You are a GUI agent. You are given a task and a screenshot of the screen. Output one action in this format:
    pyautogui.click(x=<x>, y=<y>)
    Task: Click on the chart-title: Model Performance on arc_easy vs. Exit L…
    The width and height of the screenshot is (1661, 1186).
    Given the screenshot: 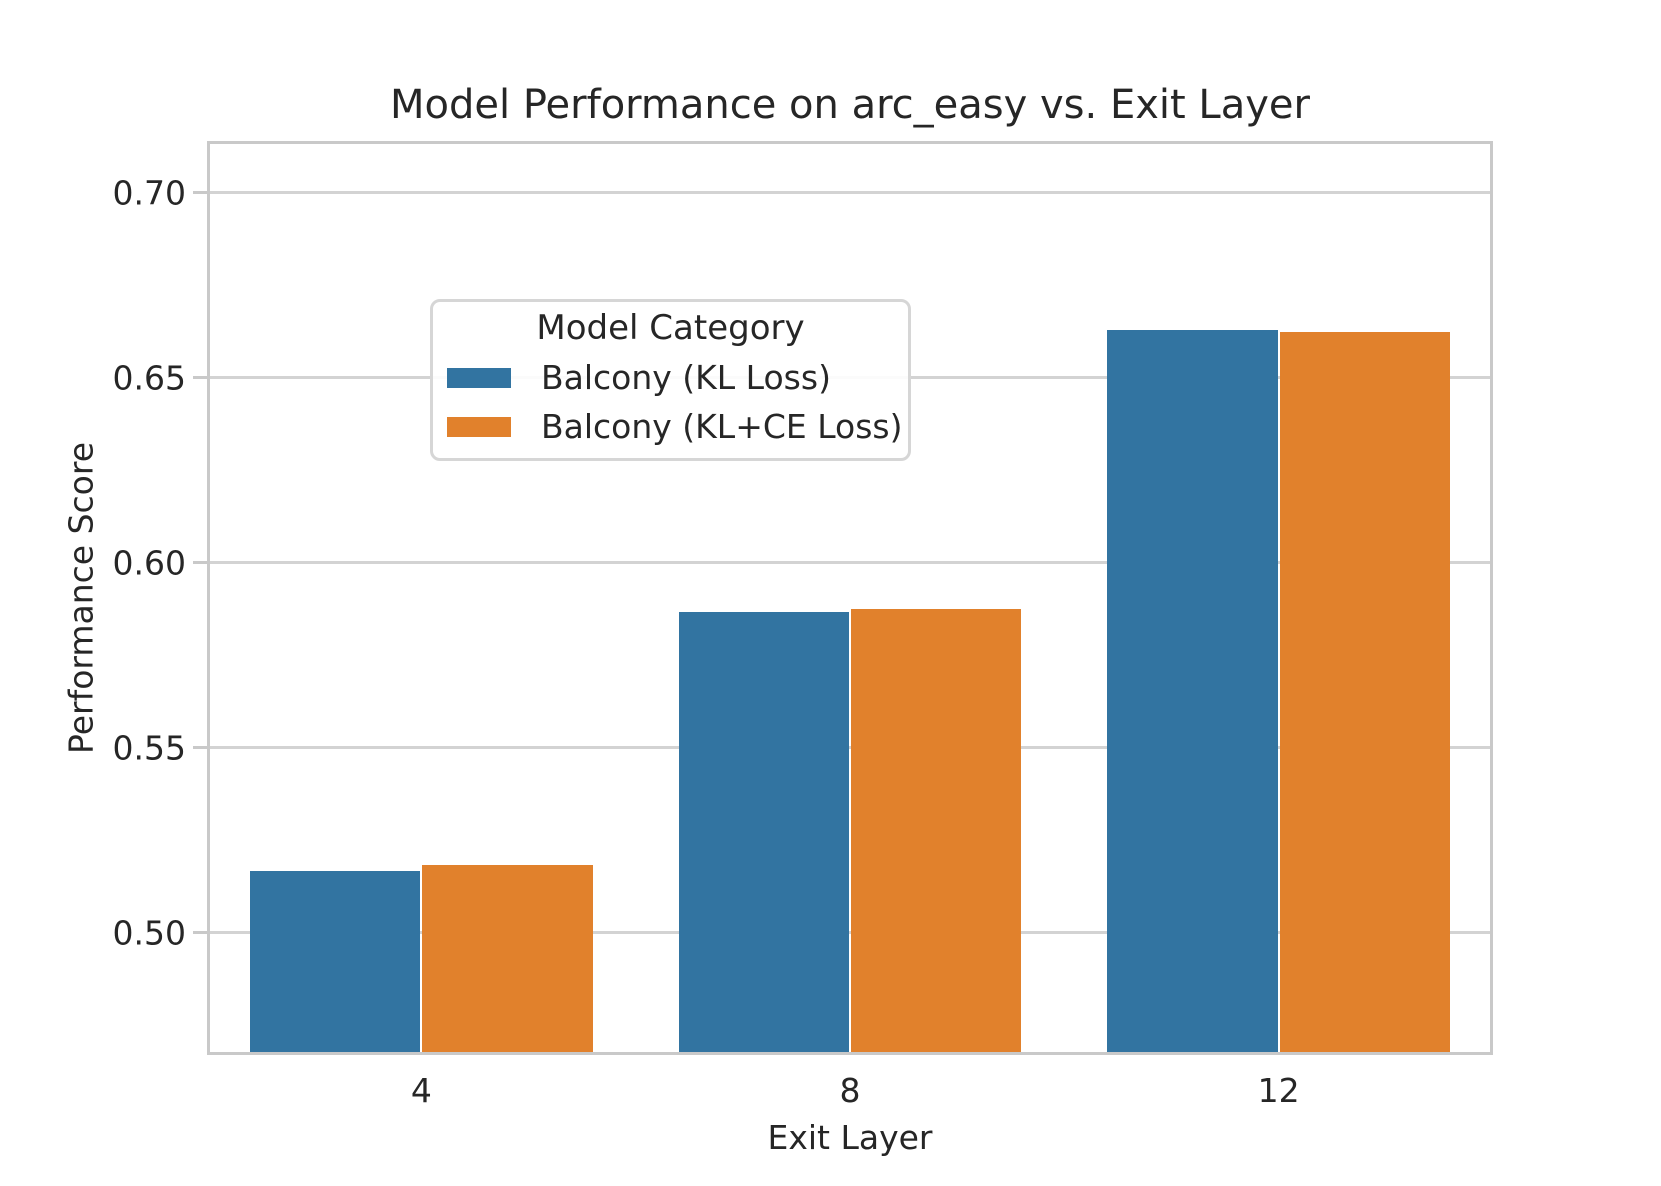 What is the action you would take?
    pyautogui.click(x=850, y=105)
    